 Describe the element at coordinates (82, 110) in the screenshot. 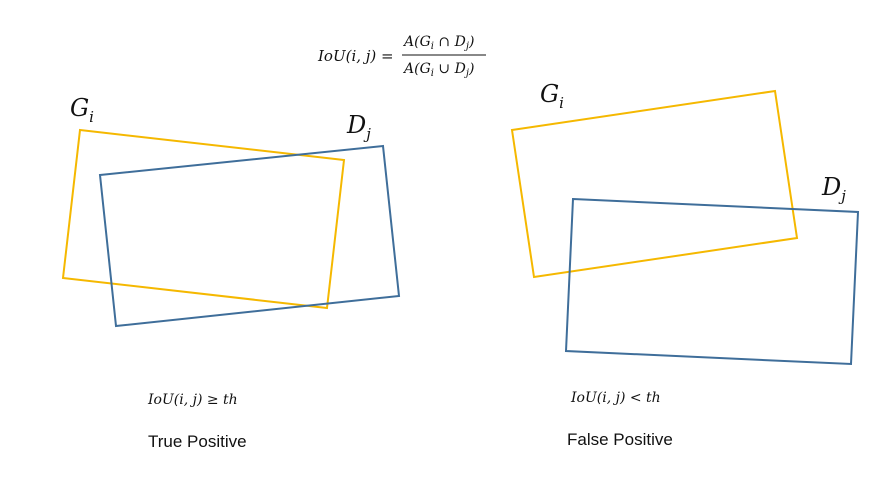

I see `left-gt-label: Gi` at that location.